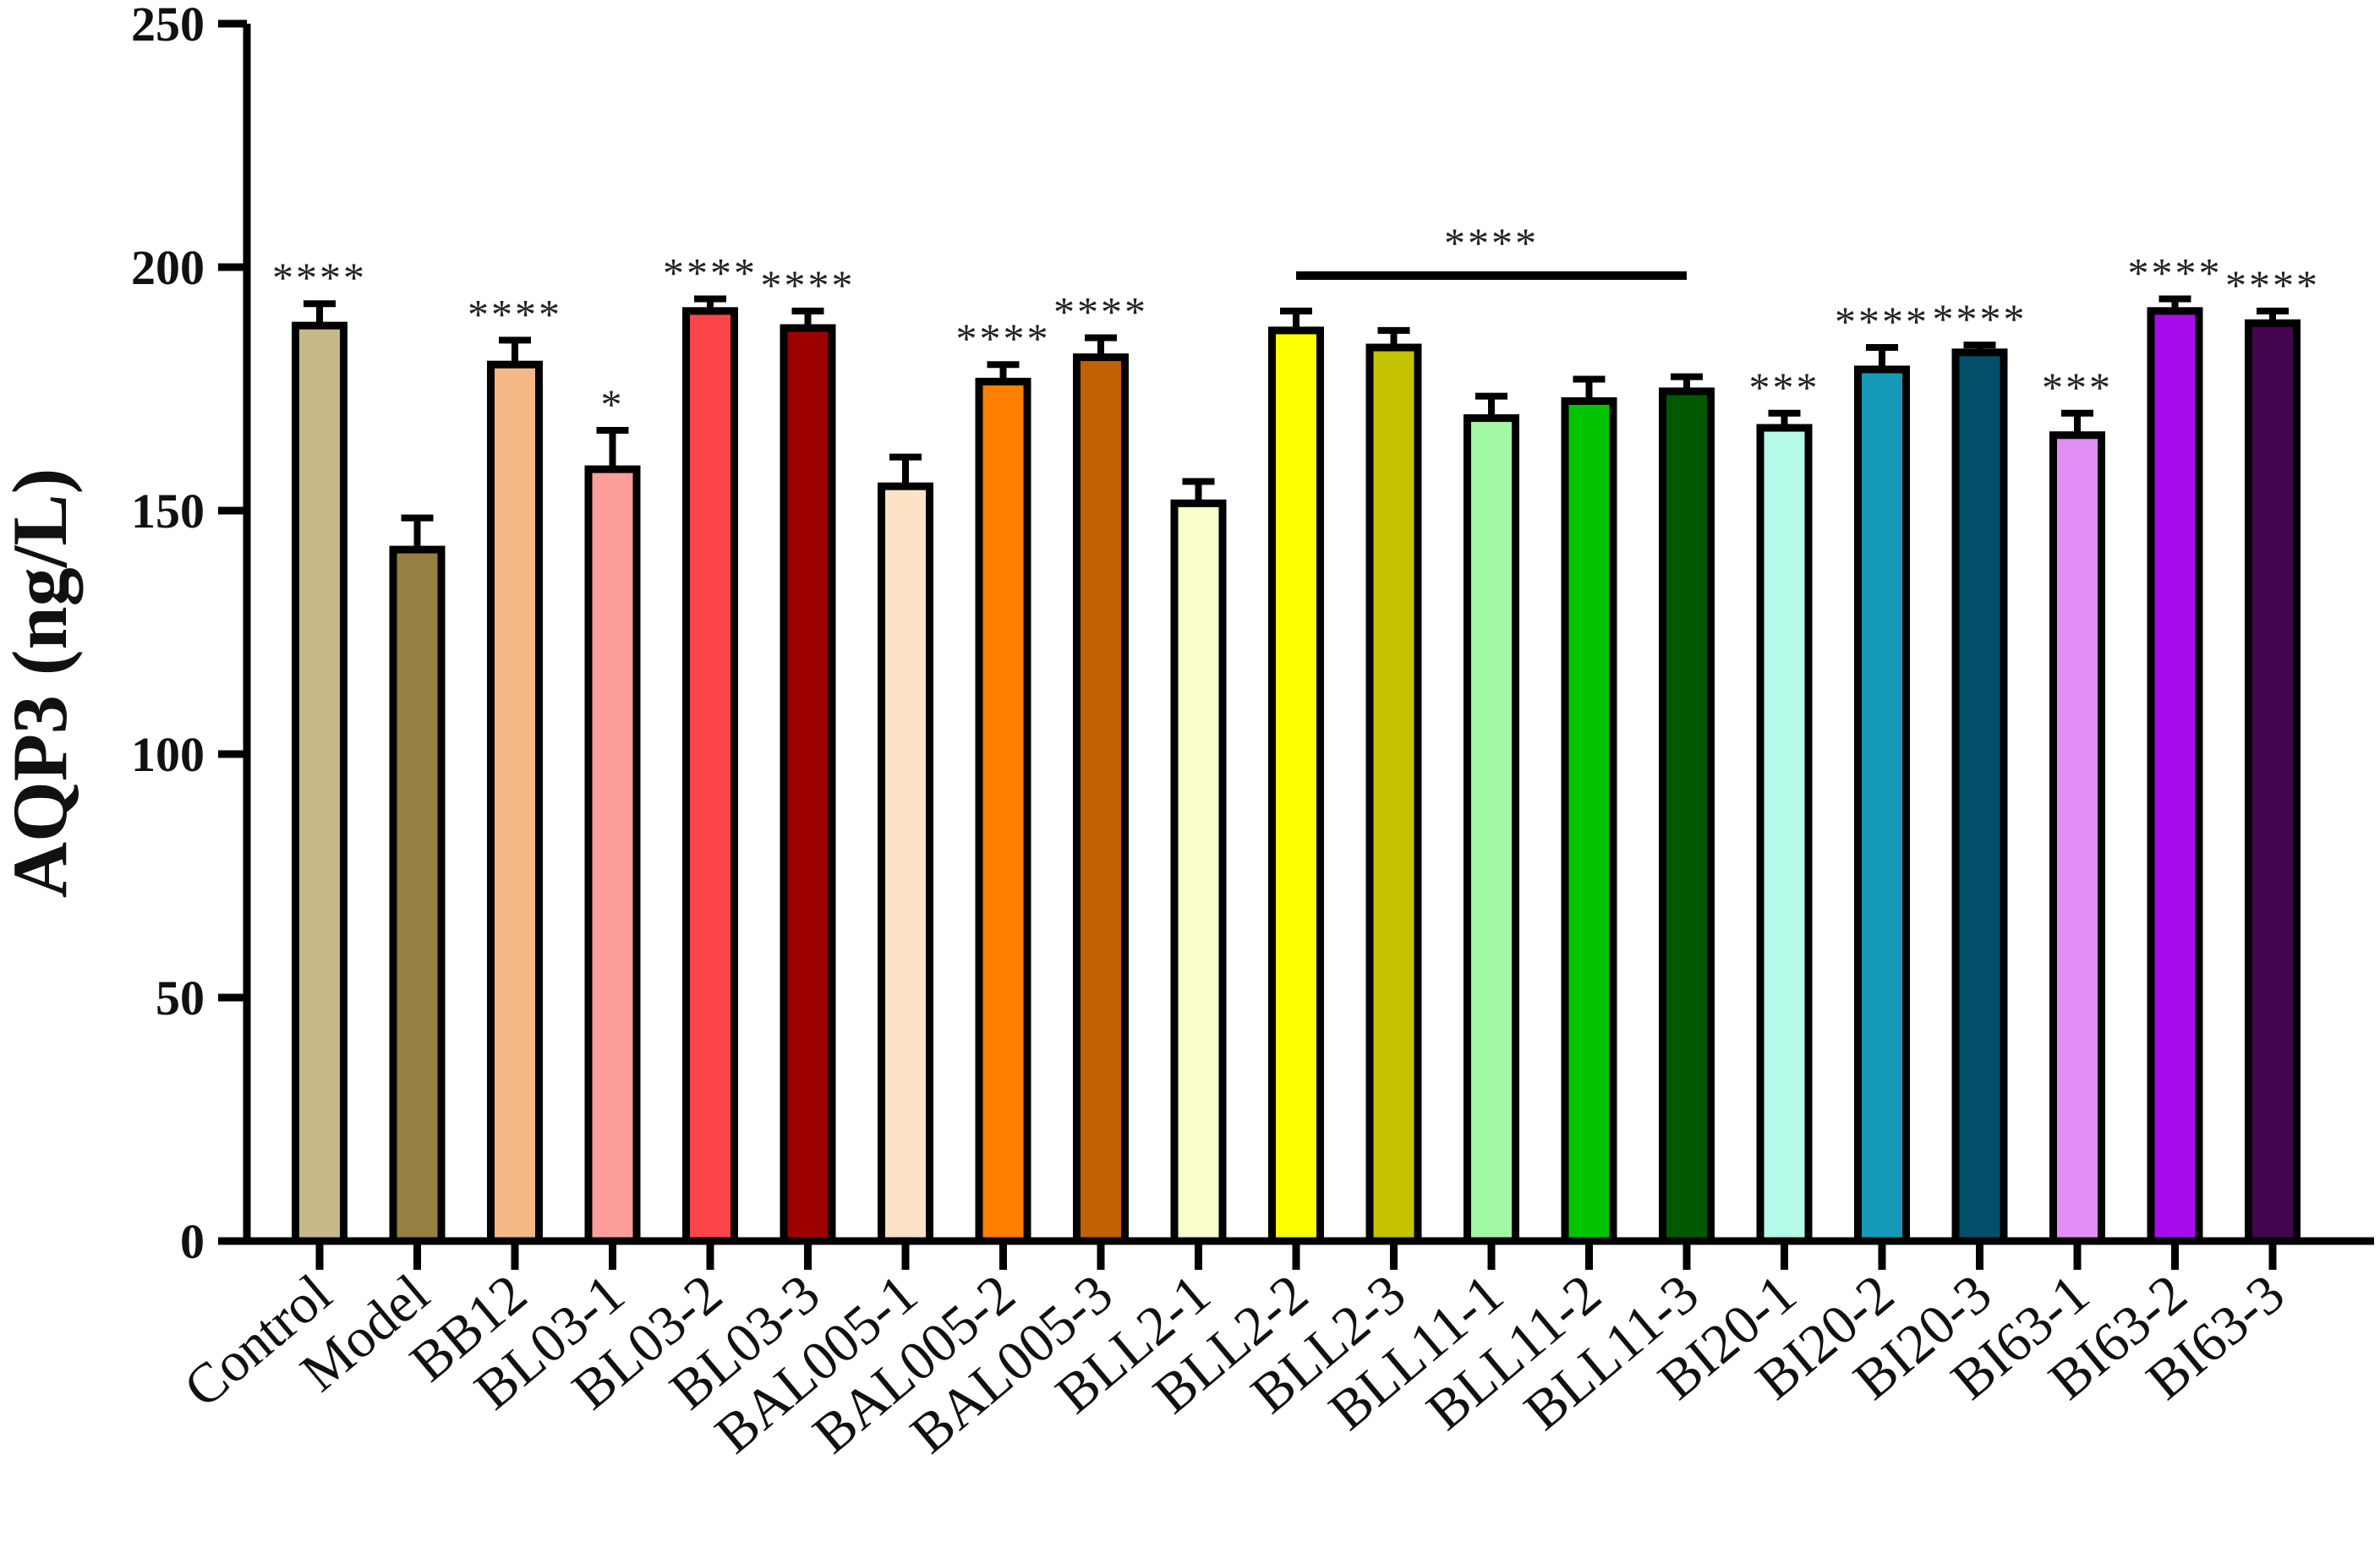 The width and height of the screenshot is (2380, 1553). What do you see at coordinates (168, 512) in the screenshot?
I see `y-tick-label: 150` at bounding box center [168, 512].